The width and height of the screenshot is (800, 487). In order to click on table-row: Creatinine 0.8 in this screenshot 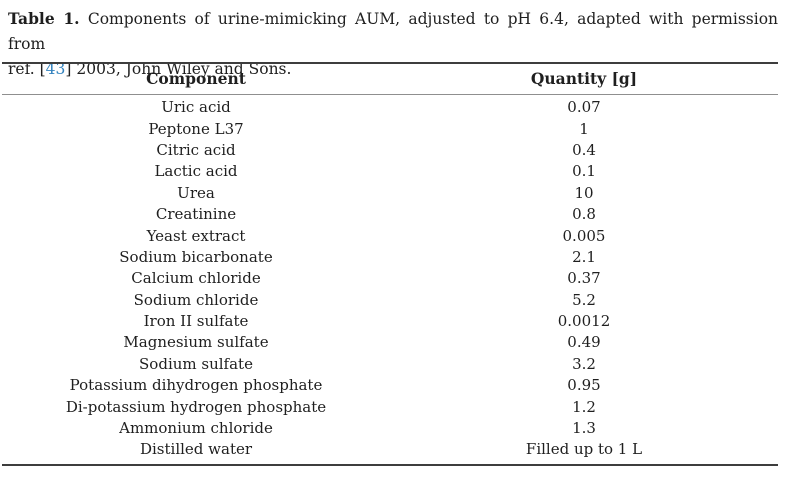, I will do `click(390, 214)`.